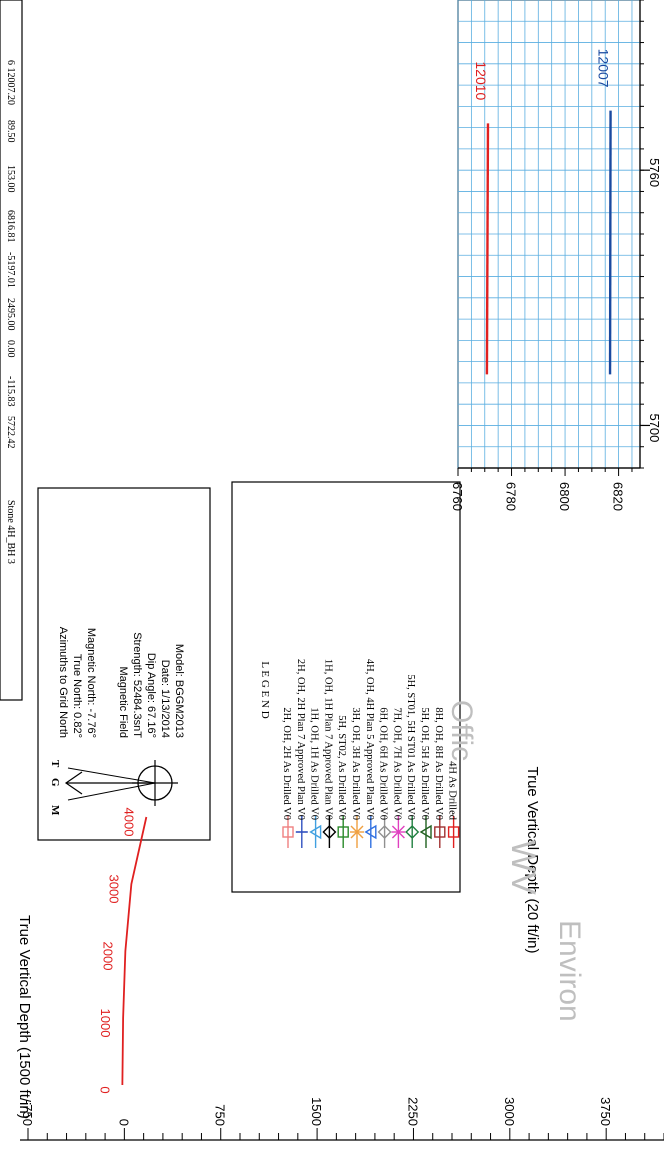 The image size is (664, 1170). What do you see at coordinates (342, 1119) in the screenshot?
I see `overview-y-axis: -750 0 750 1500 2250 3000 3750` at bounding box center [342, 1119].